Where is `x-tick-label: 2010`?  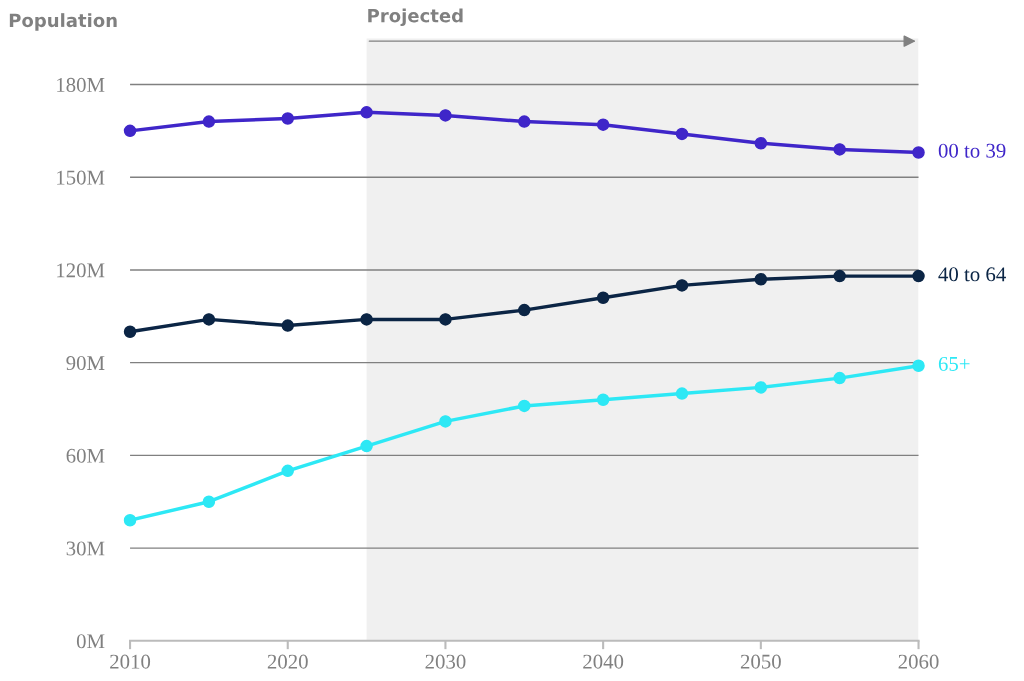 x-tick-label: 2010 is located at coordinates (130, 661).